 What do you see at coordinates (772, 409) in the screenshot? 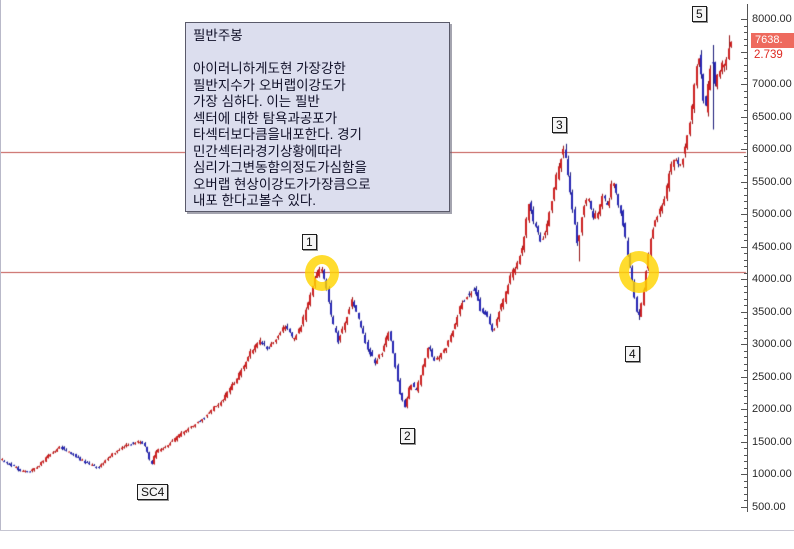
I see `axis-tick-label: 2000.00` at bounding box center [772, 409].